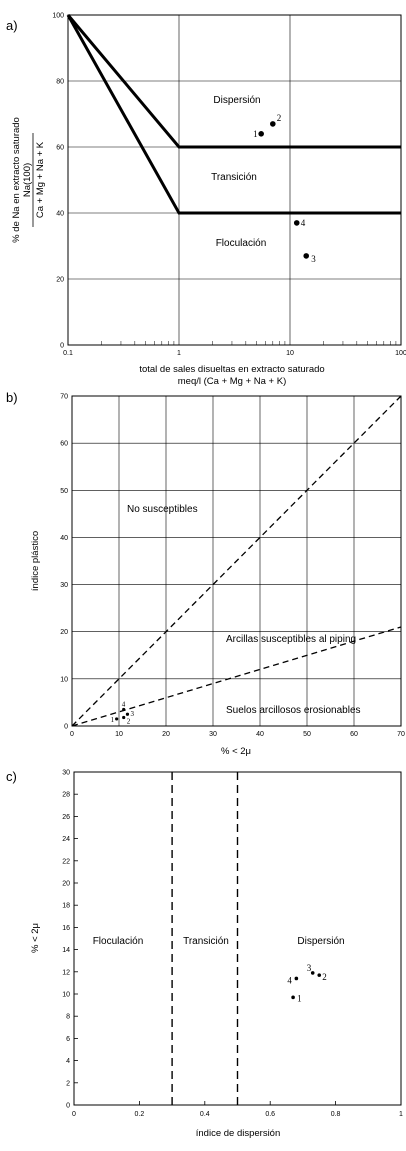 The height and width of the screenshot is (1151, 406). Describe the element at coordinates (249, 343) in the screenshot. I see `panel-a-minor-ticks` at that location.